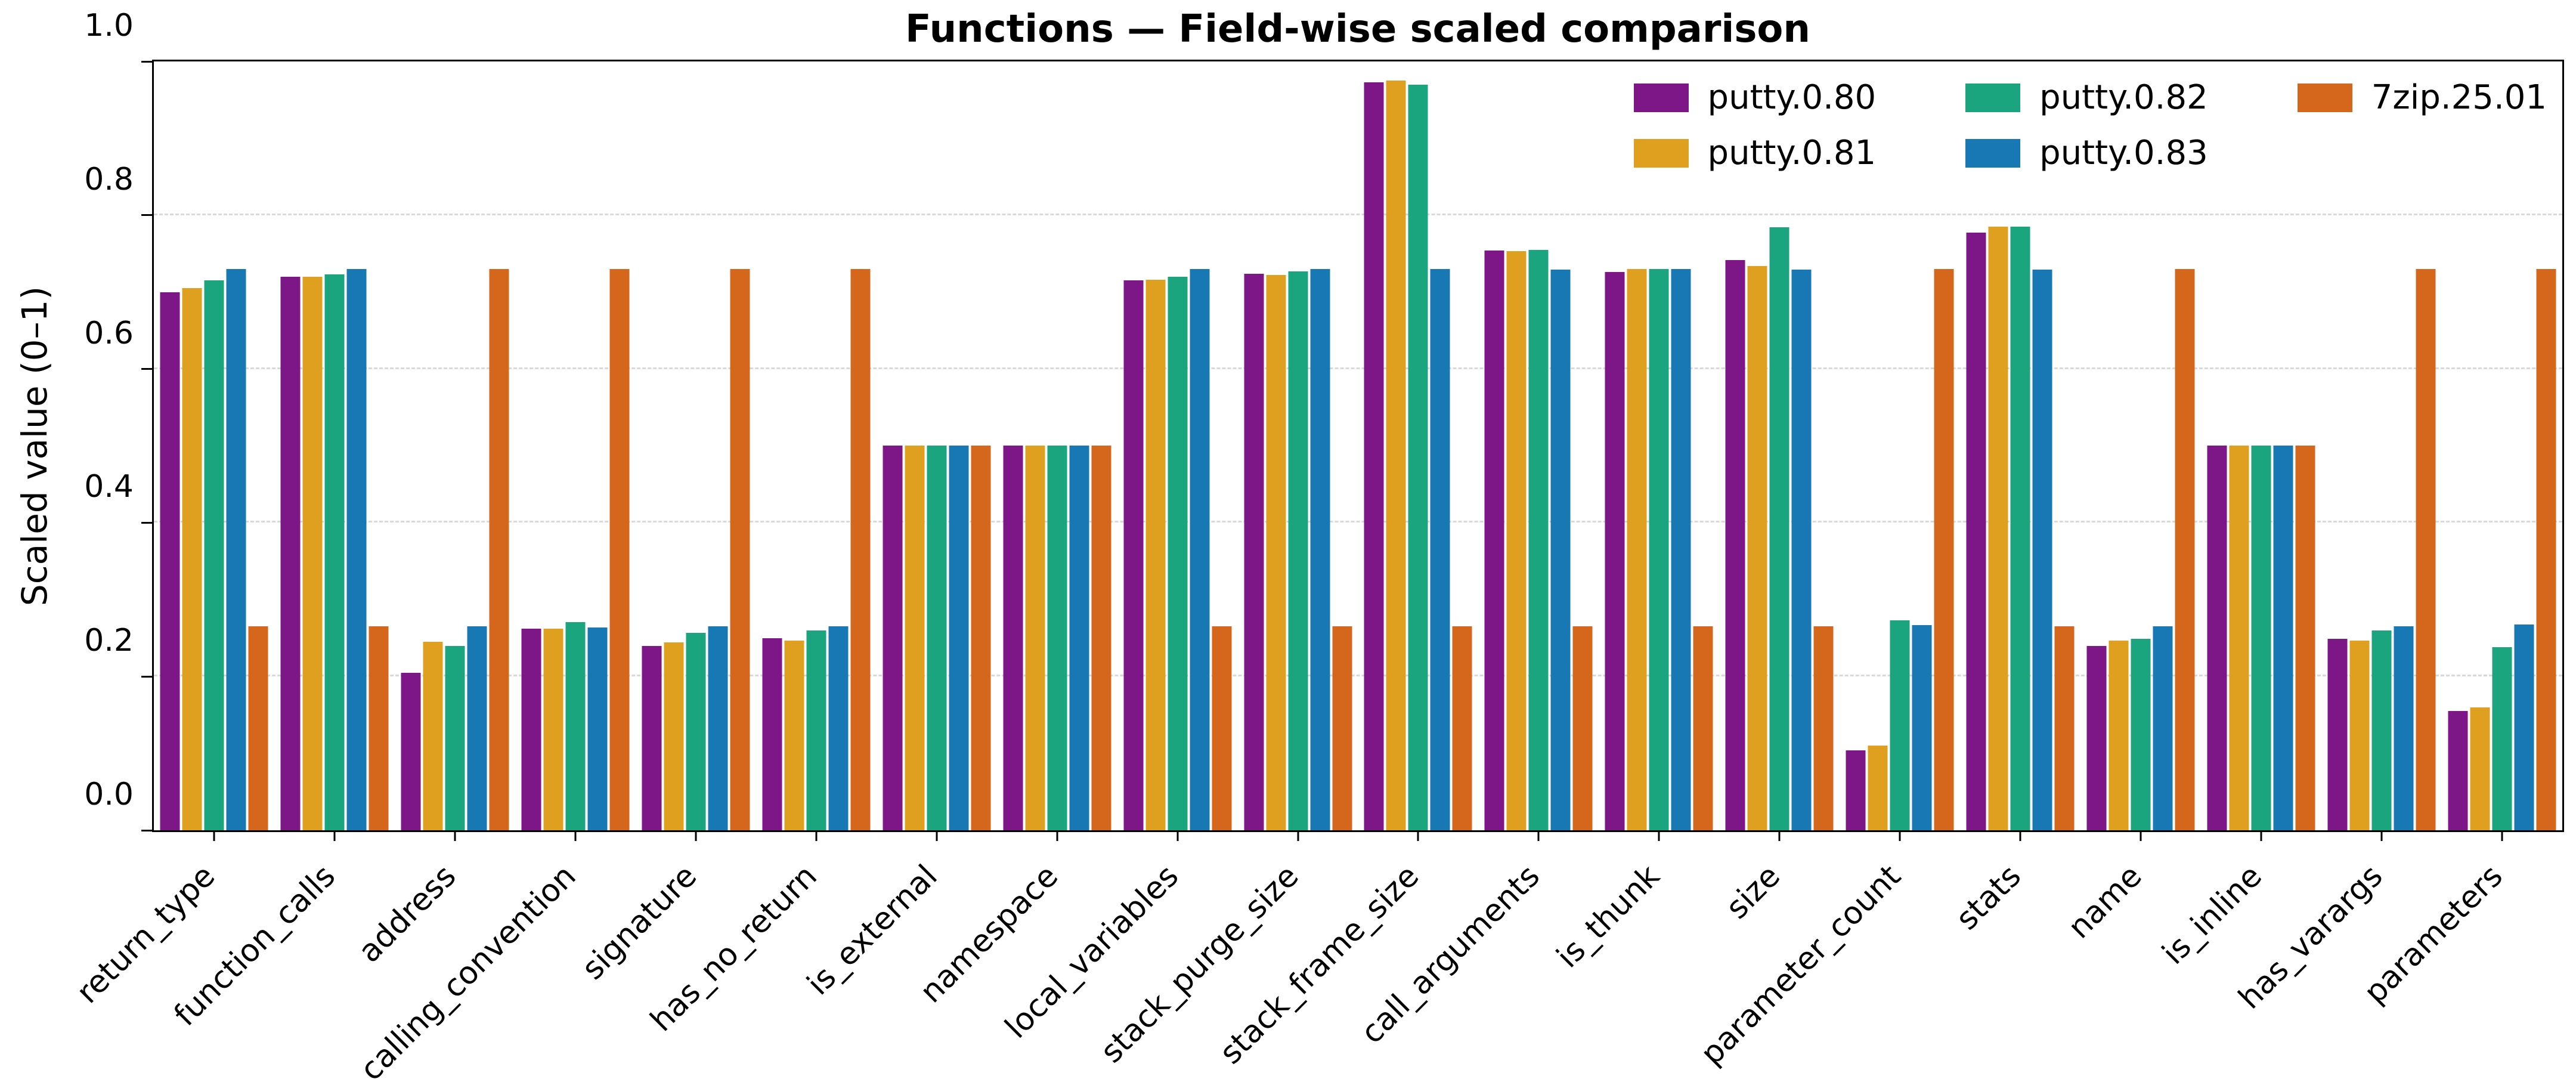  What do you see at coordinates (1608, 916) in the screenshot?
I see `x-tick-label: is_thunk` at bounding box center [1608, 916].